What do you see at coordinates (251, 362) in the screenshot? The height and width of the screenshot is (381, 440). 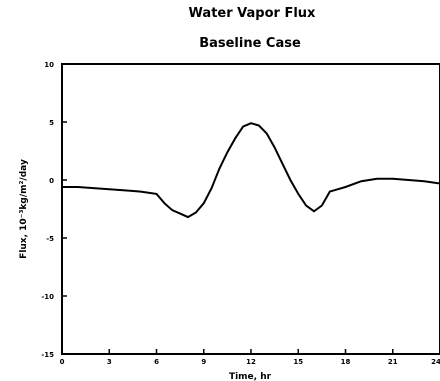 I see `x-tick-label: 12` at bounding box center [251, 362].